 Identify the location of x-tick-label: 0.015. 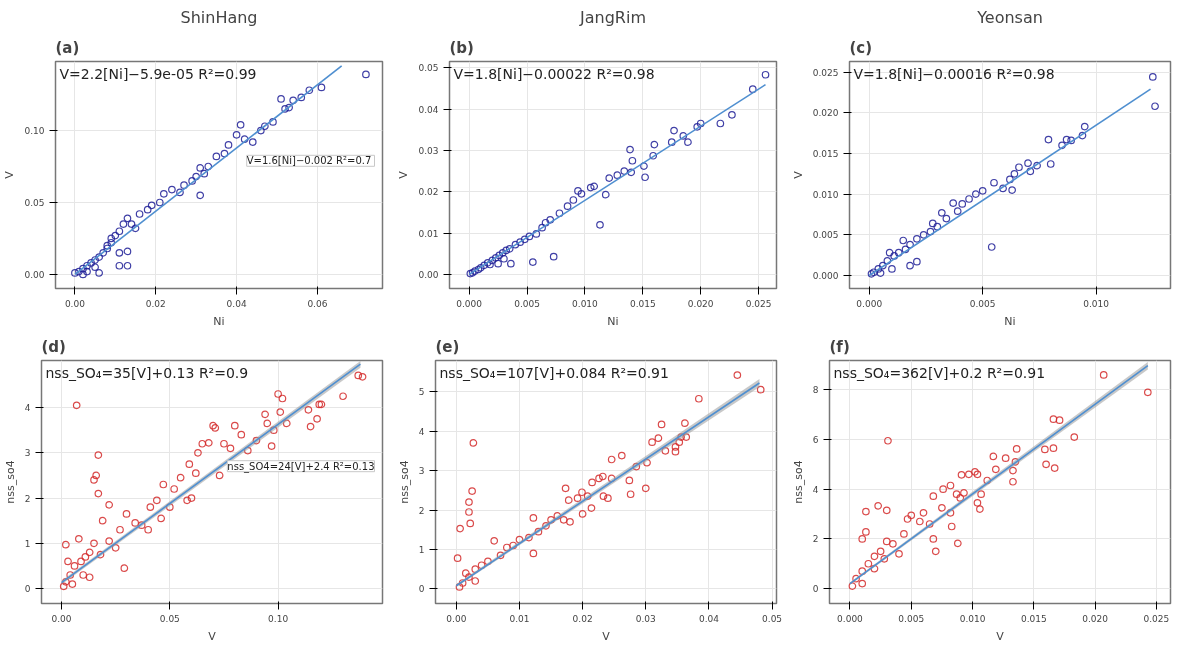
(642, 303).